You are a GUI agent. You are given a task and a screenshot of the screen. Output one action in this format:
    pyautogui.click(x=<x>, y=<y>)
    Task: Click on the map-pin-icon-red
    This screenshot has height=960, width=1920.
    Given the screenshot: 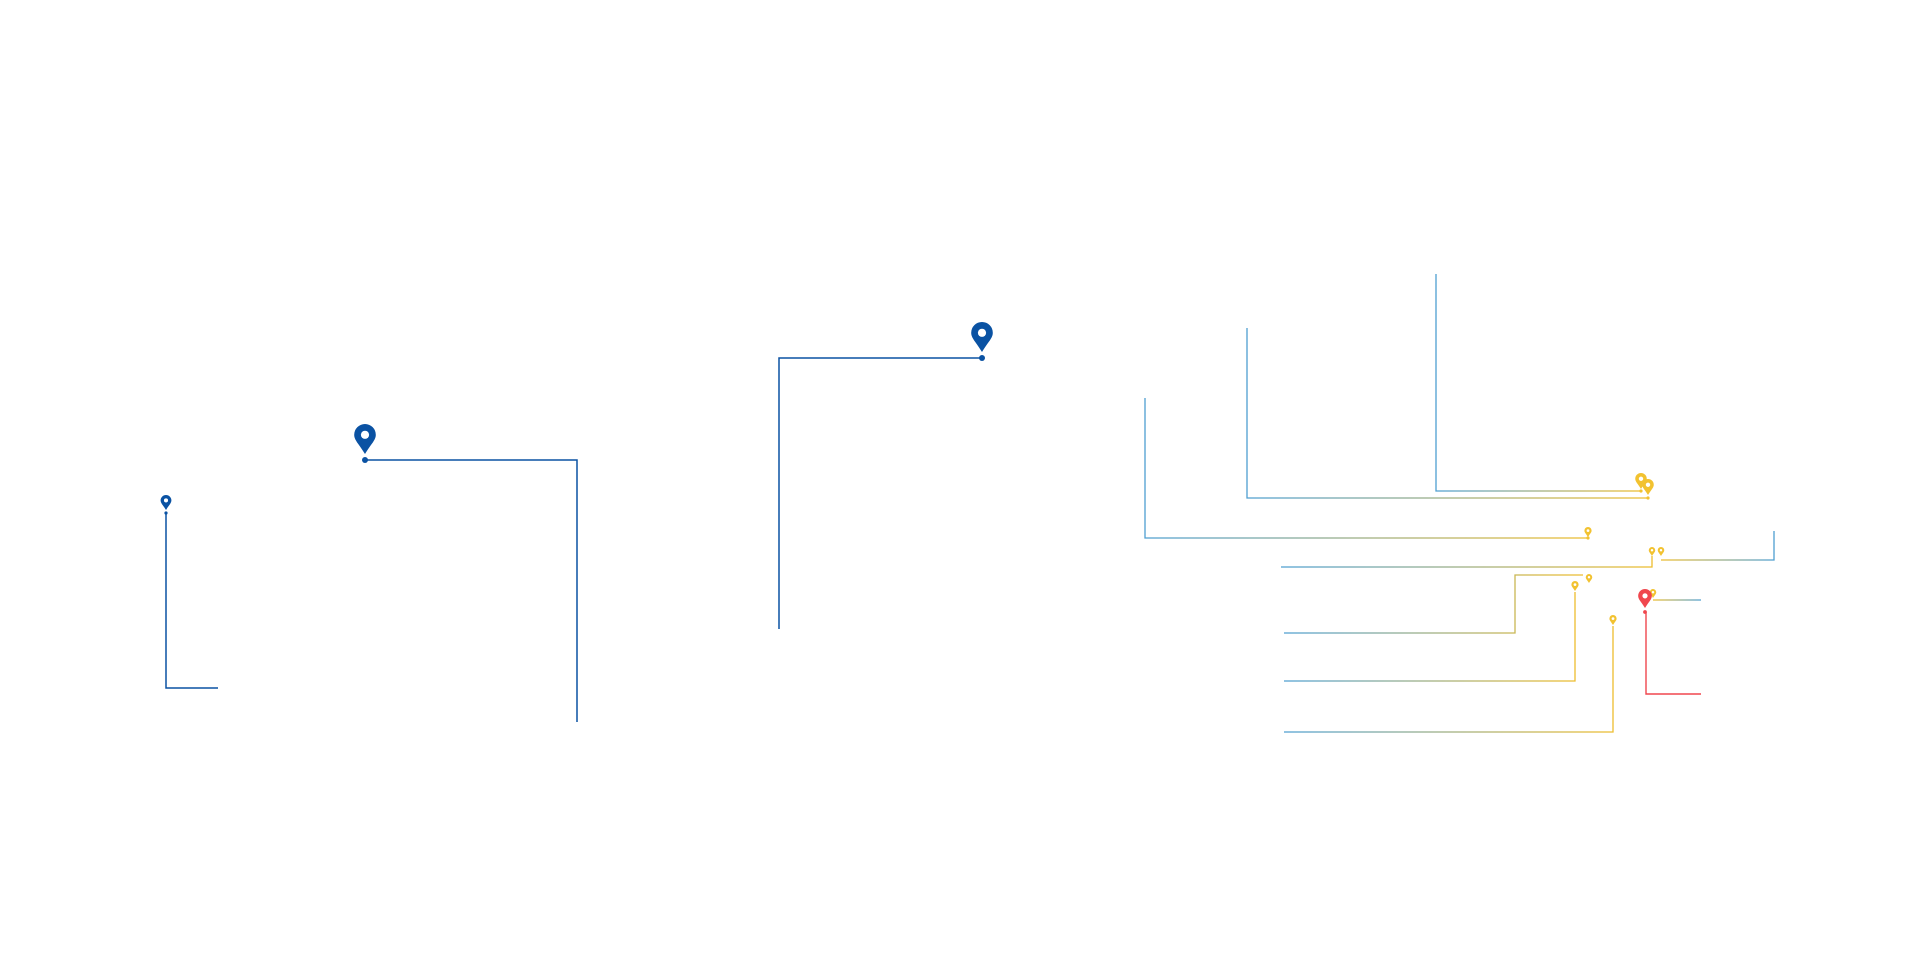 What is the action you would take?
    pyautogui.click(x=1645, y=601)
    